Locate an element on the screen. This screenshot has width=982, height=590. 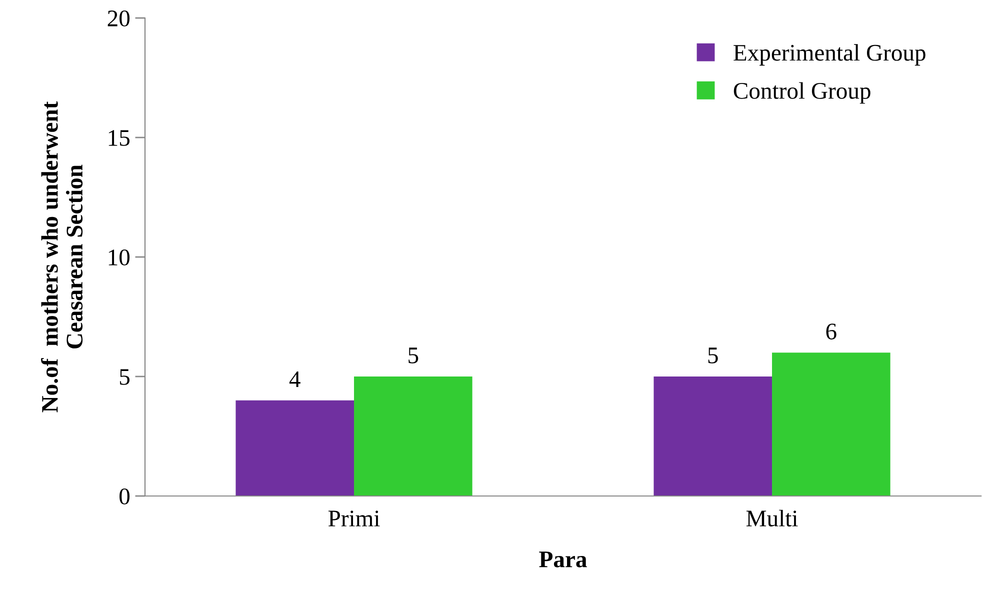
data-label: 4 is located at coordinates (294, 379).